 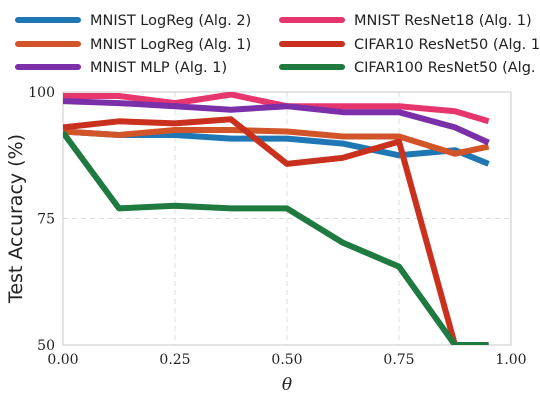 I want to click on legend-label: CIFAR100 ResNet50 (Alg. 1), so click(x=447, y=68).